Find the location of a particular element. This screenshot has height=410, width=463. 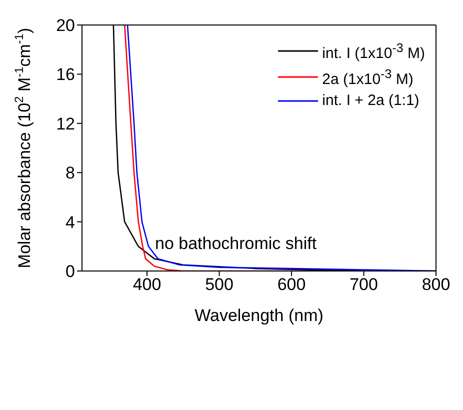

x-tick-label: 500 is located at coordinates (219, 284).